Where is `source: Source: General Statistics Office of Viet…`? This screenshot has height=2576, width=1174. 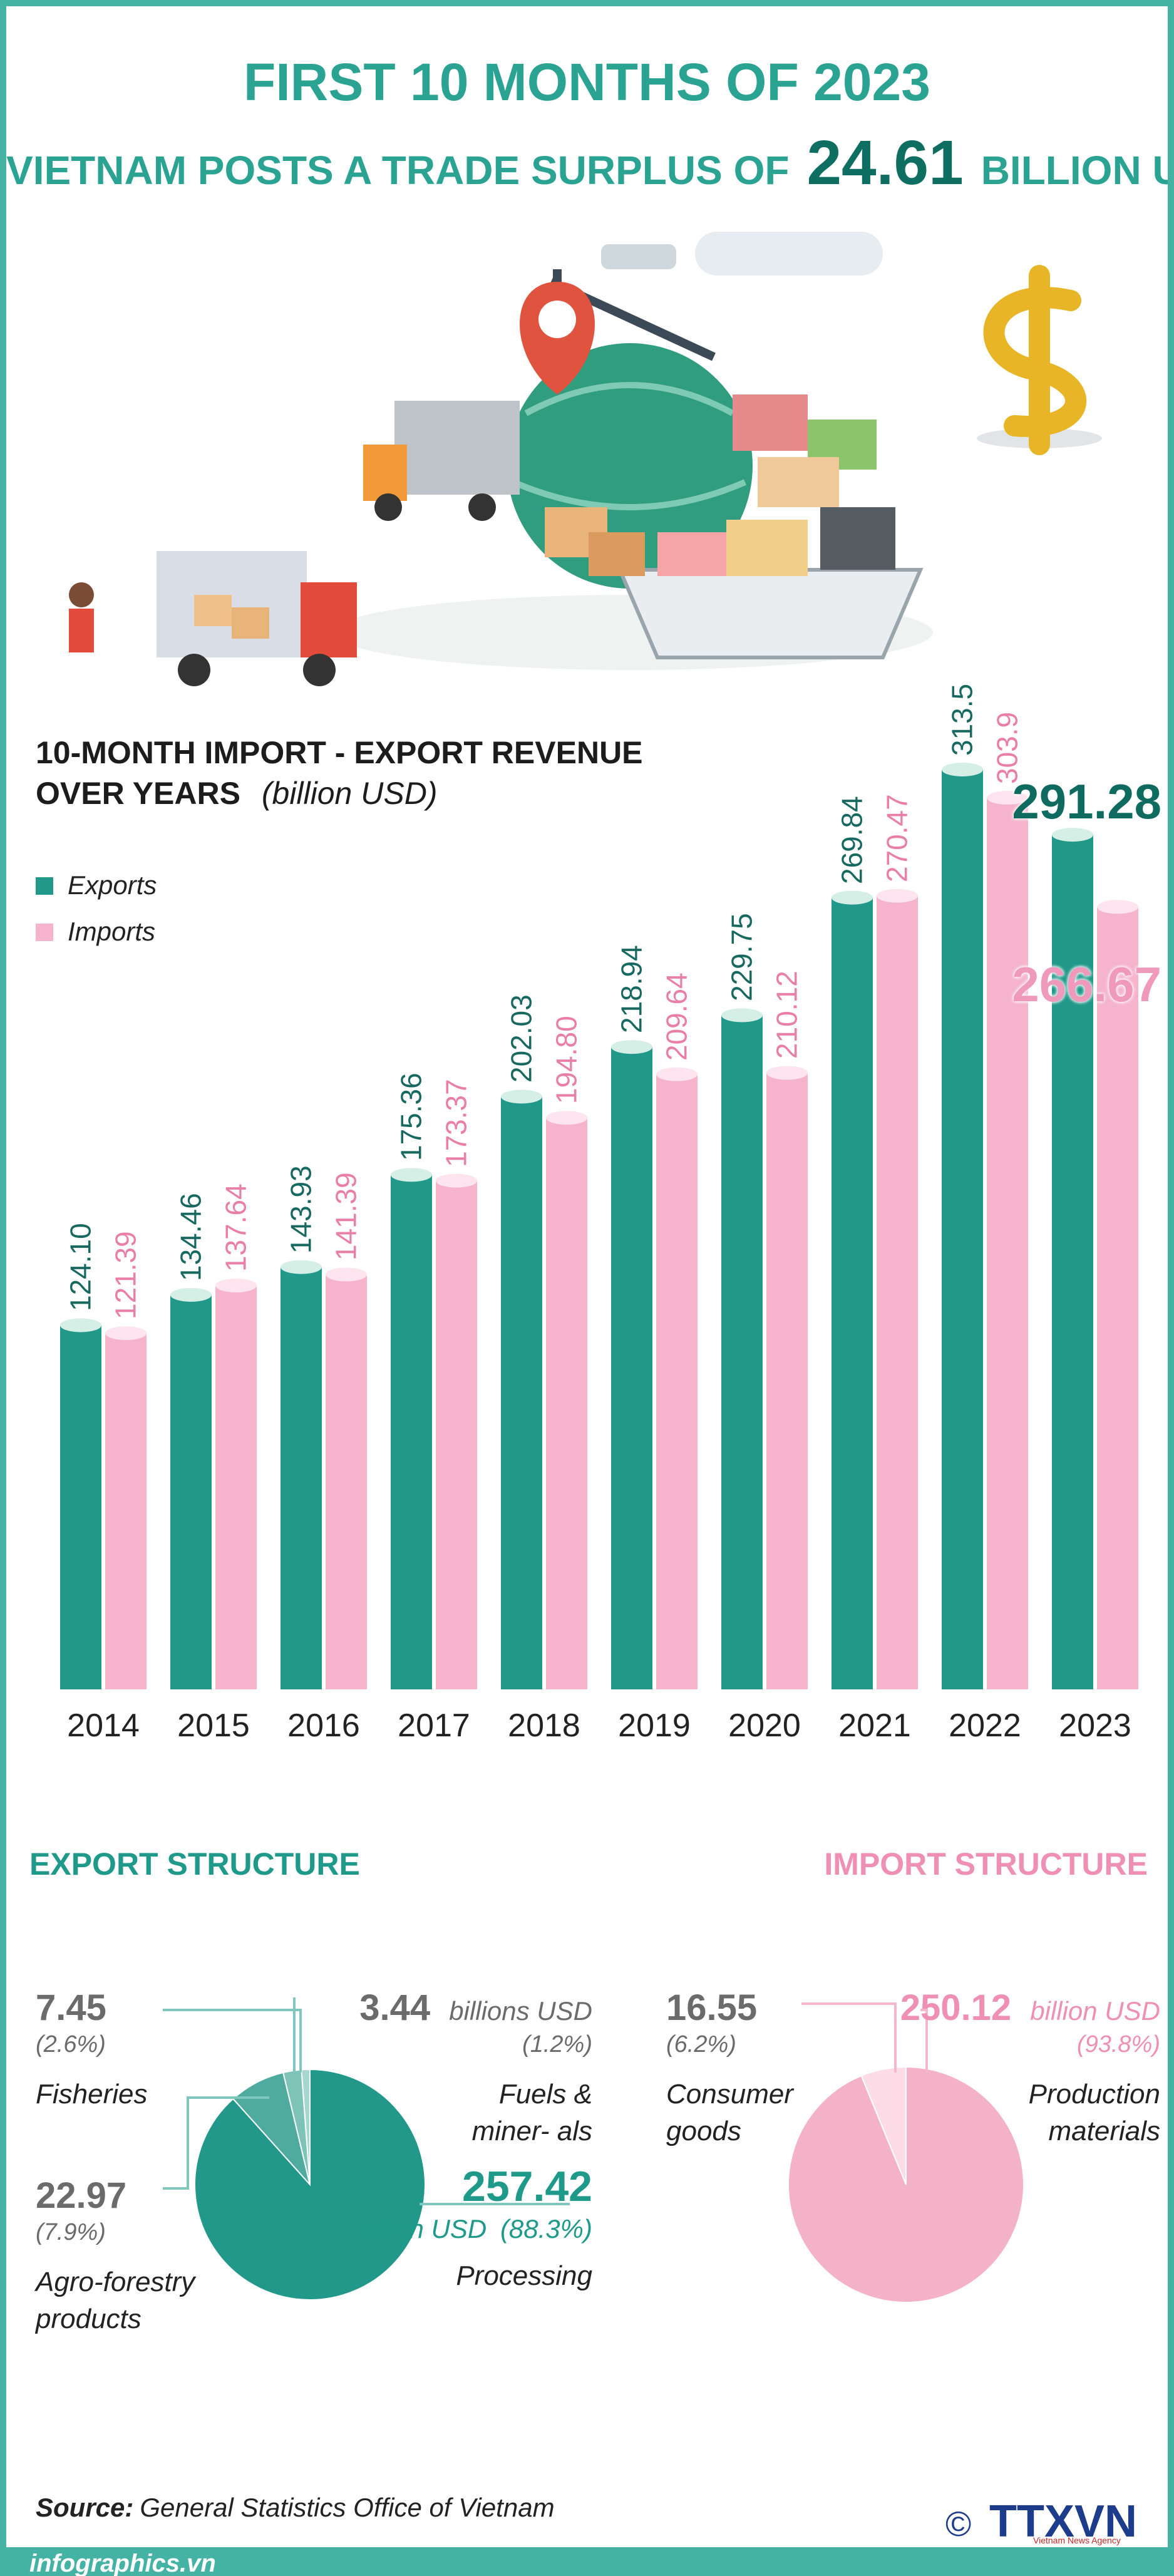
source: Source: General Statistics Office of Viet… is located at coordinates (295, 2507).